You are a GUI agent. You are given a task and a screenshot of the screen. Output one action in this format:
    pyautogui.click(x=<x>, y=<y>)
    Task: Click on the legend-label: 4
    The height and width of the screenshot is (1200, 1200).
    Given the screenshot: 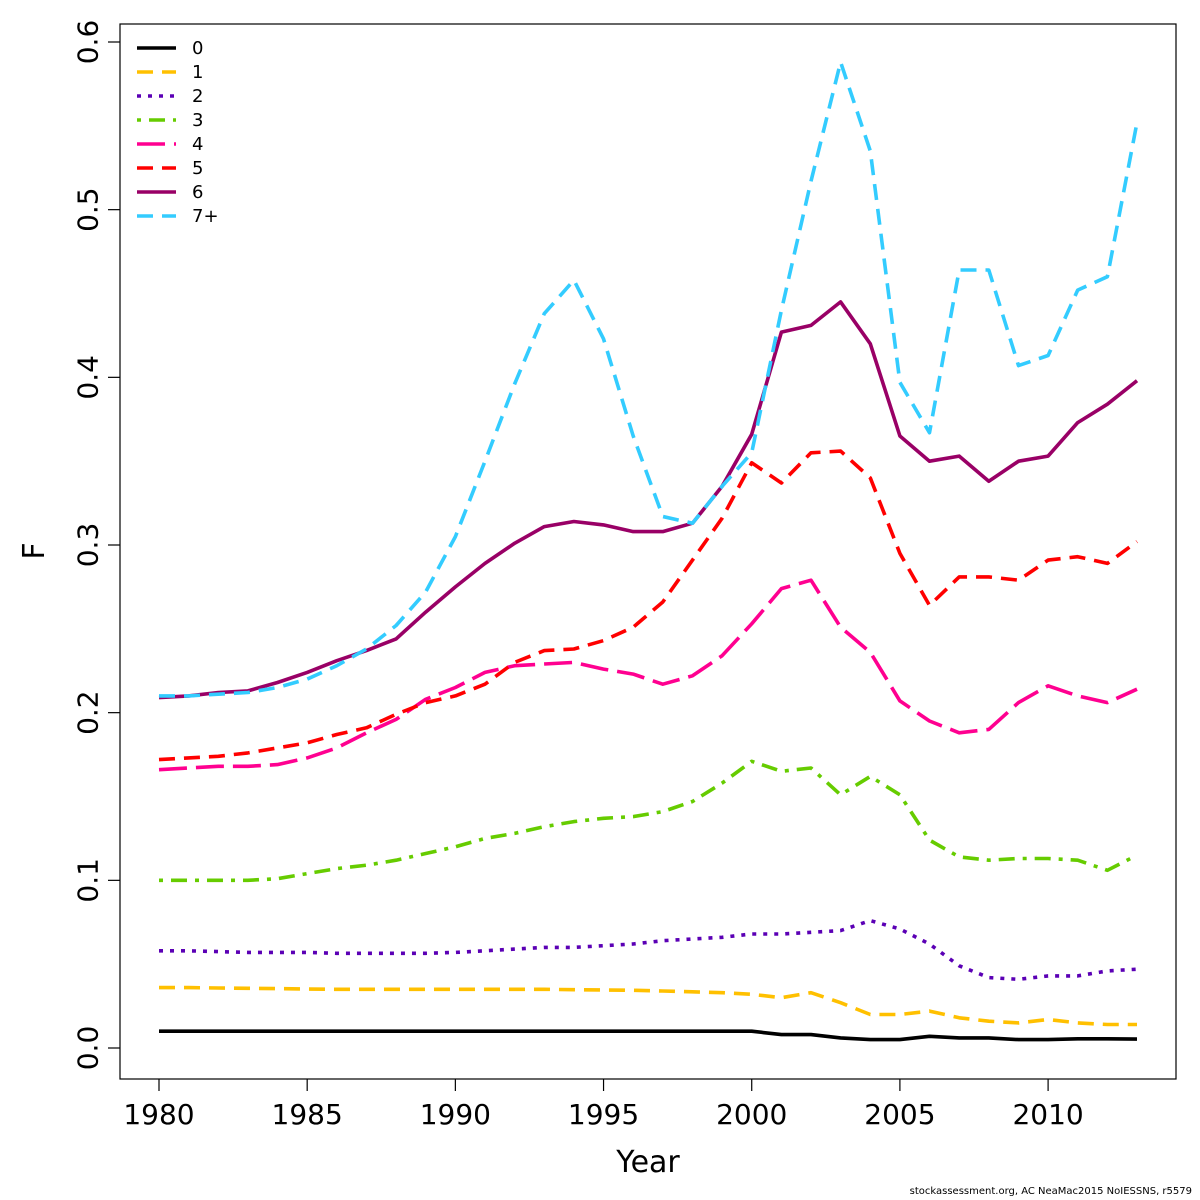 What is the action you would take?
    pyautogui.click(x=197, y=144)
    